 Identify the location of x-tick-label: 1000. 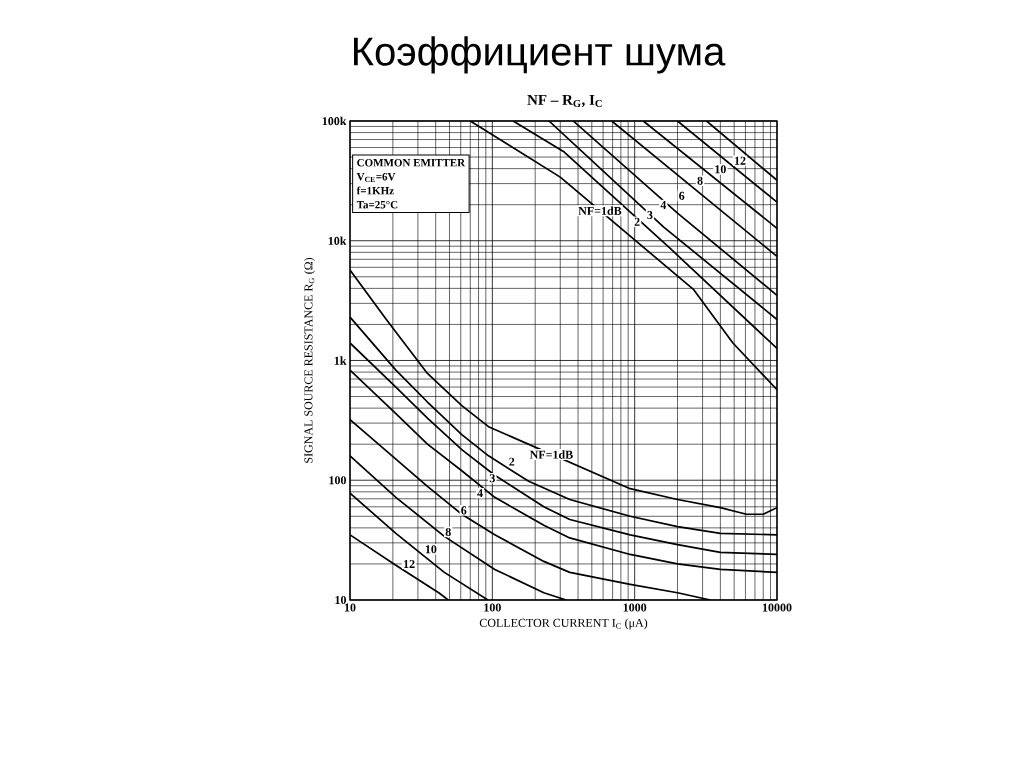
(635, 607).